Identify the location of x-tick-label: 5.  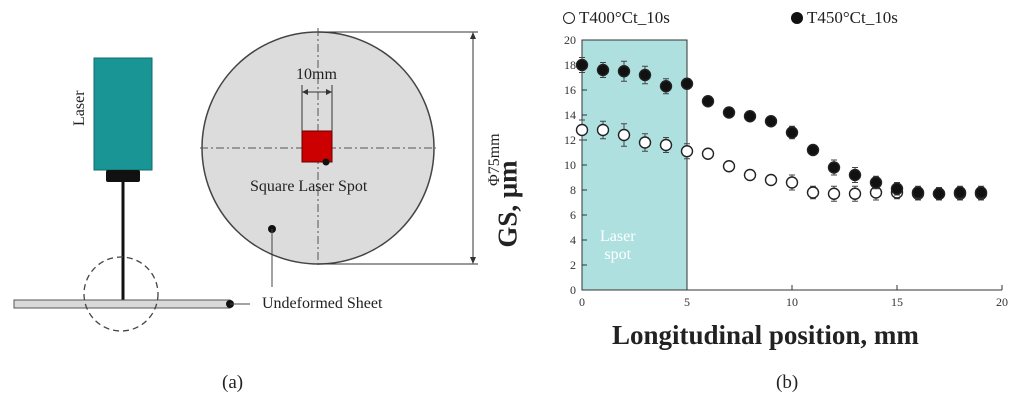
(687, 302).